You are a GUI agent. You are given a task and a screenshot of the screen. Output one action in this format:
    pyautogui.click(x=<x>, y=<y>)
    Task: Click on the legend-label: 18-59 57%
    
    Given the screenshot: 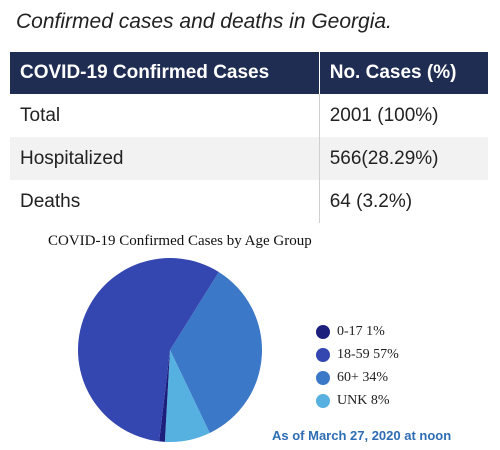 What is the action you would take?
    pyautogui.click(x=368, y=354)
    